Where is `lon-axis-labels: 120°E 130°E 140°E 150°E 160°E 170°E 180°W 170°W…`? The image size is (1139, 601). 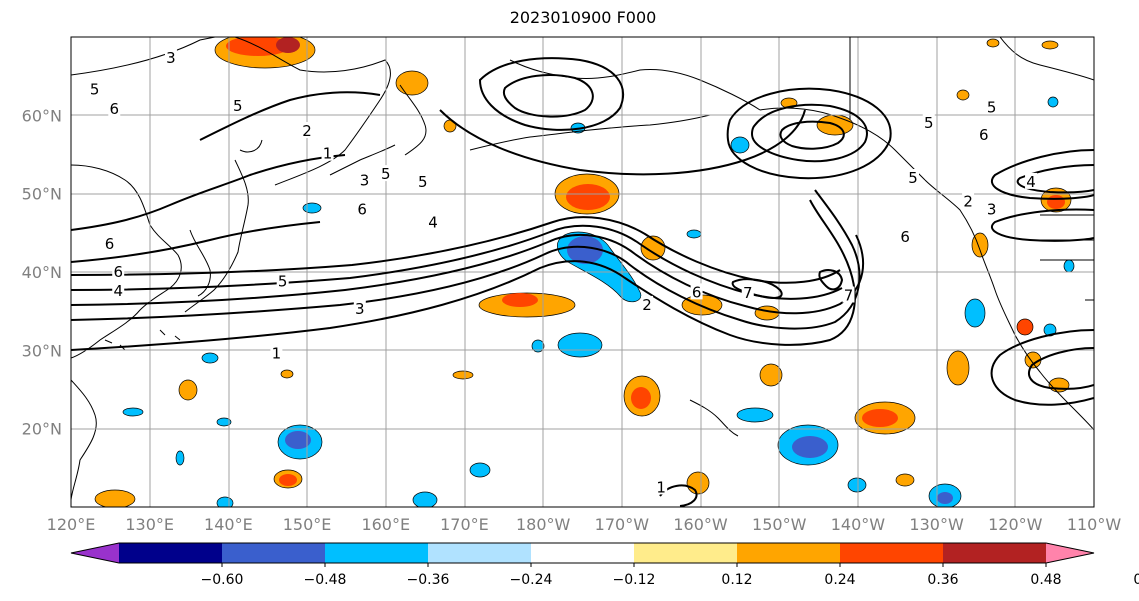
lon-axis-labels: 120°E 130°E 140°E 150°E 160°E 170°E 180°W 170°W… is located at coordinates (584, 524).